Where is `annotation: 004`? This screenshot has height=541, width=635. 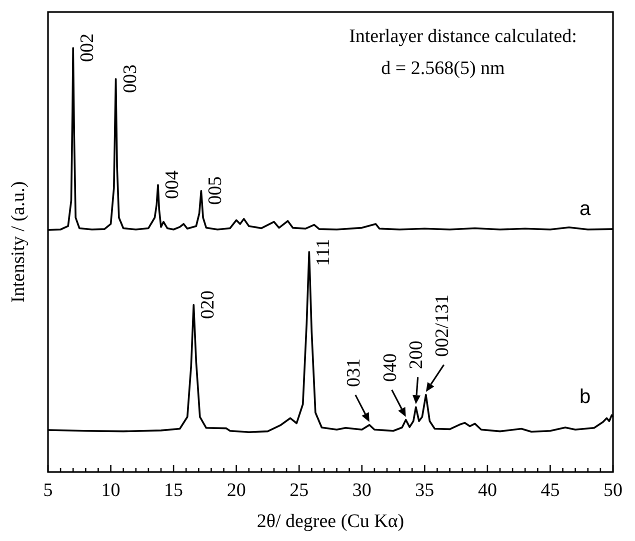 annotation: 004 is located at coordinates (172, 184).